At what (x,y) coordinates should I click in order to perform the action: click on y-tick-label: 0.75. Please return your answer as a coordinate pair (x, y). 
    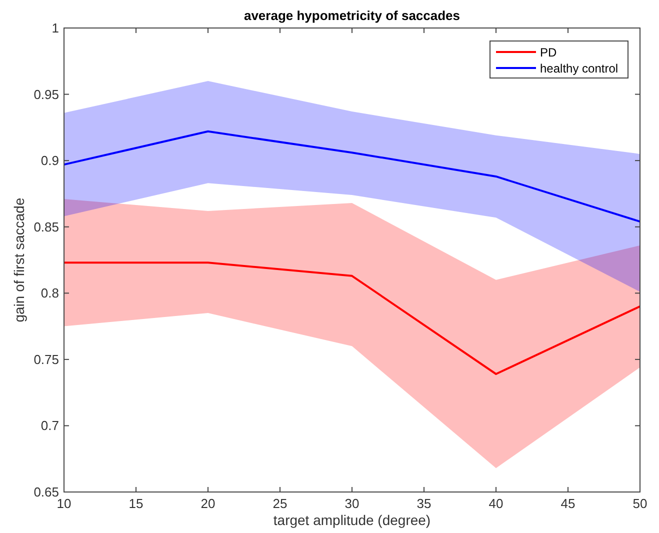
    Looking at the image, I should click on (46, 359).